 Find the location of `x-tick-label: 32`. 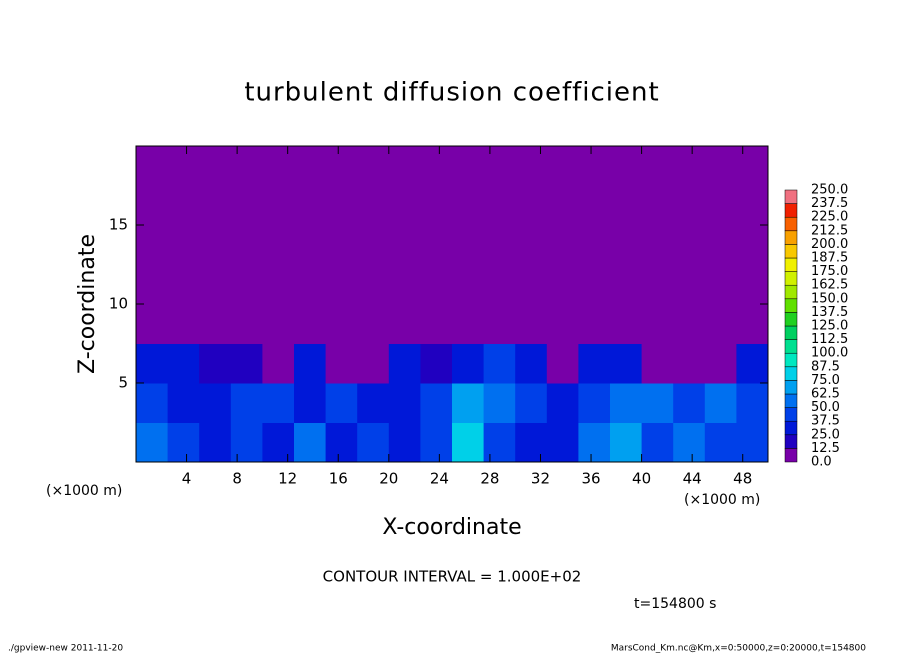

x-tick-label: 32 is located at coordinates (540, 479).